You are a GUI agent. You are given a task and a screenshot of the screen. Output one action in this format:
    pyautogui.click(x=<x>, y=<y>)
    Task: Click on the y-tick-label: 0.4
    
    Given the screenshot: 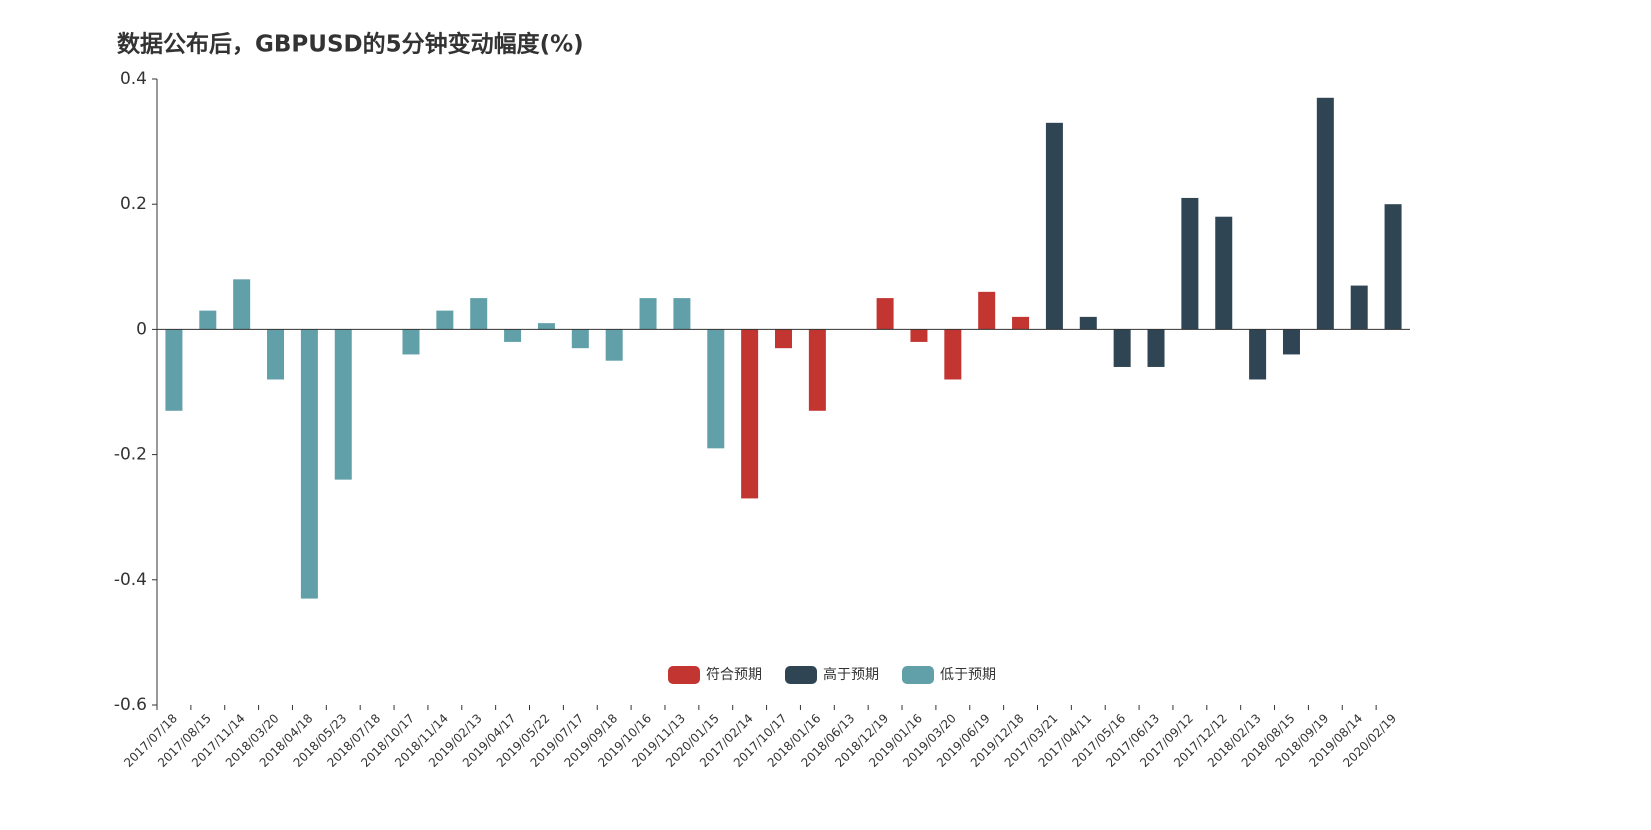 What is the action you would take?
    pyautogui.click(x=133, y=79)
    